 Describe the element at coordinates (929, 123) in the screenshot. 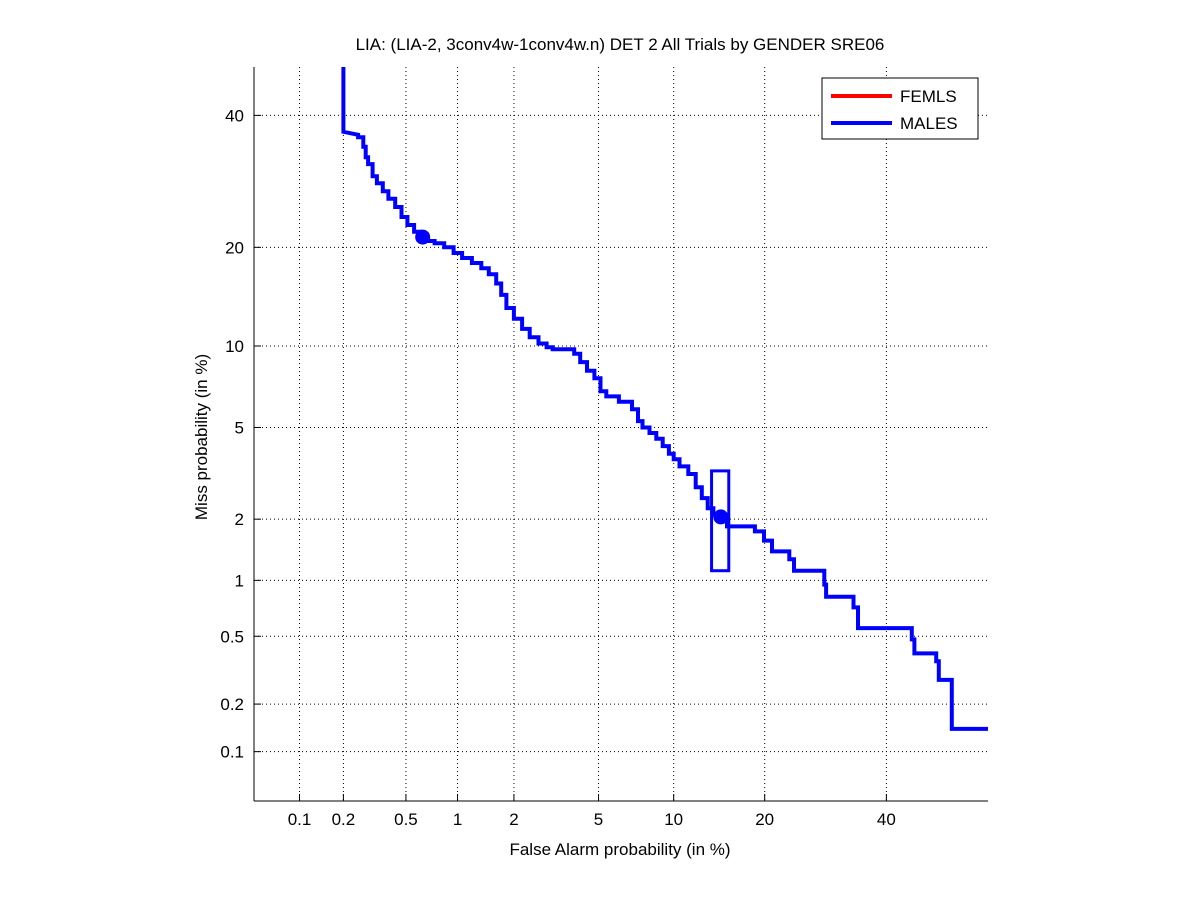

I see `legend-label-males: MALES` at that location.